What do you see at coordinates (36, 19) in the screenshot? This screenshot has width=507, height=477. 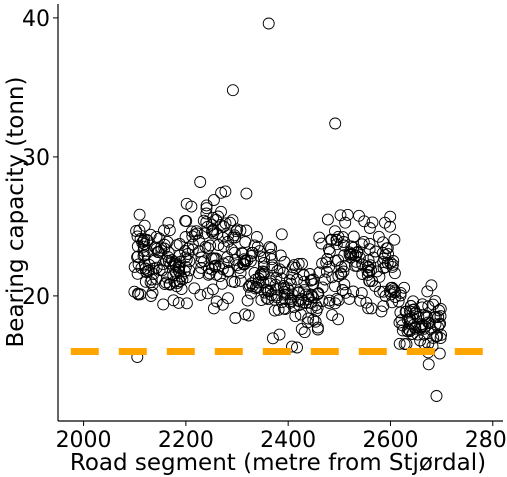 I see `y-tick-label: 40` at bounding box center [36, 19].